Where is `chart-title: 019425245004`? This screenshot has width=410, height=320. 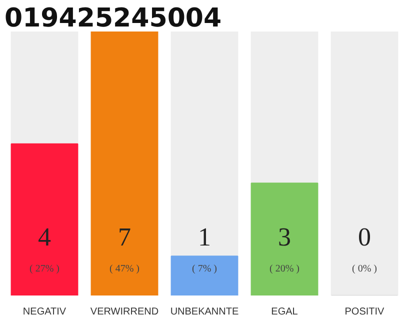
chart-title: 019425245004 is located at coordinates (113, 19).